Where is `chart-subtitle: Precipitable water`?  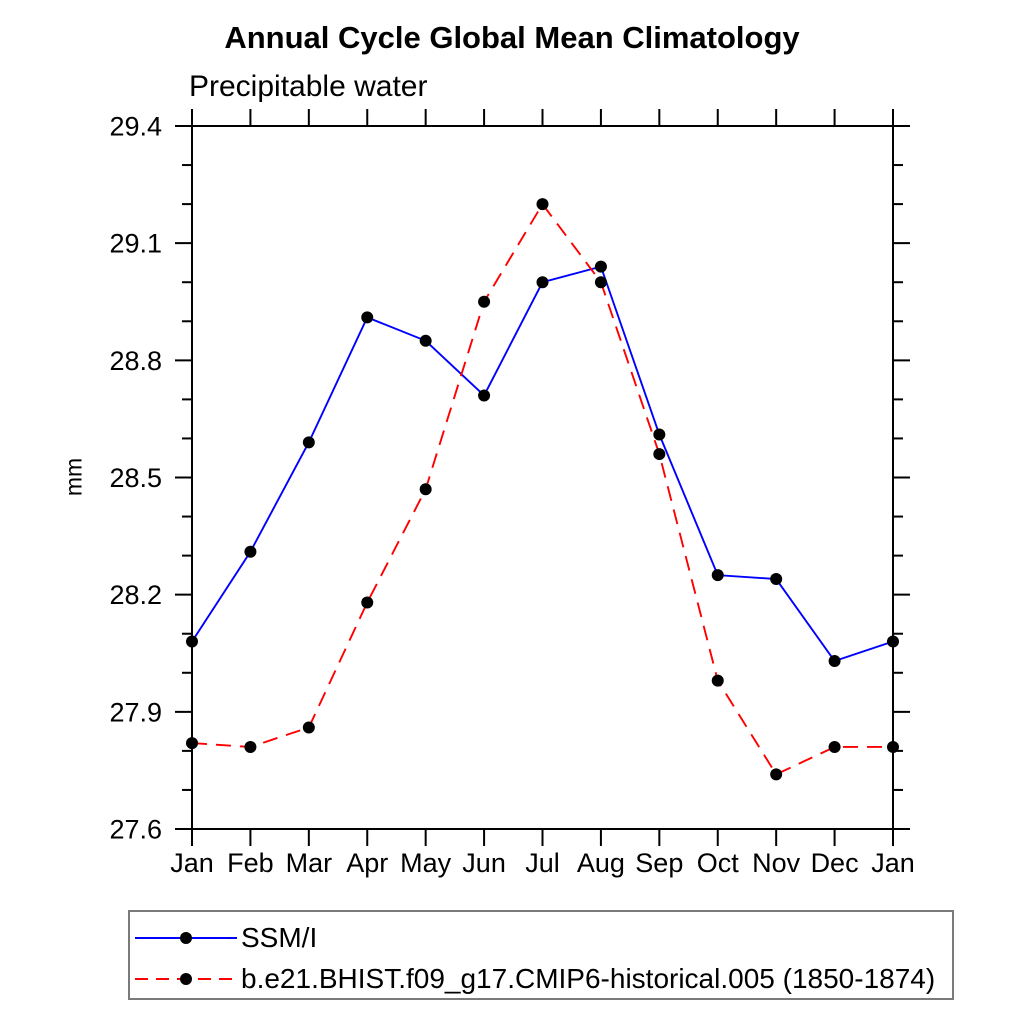
chart-subtitle: Precipitable water is located at coordinates (308, 86).